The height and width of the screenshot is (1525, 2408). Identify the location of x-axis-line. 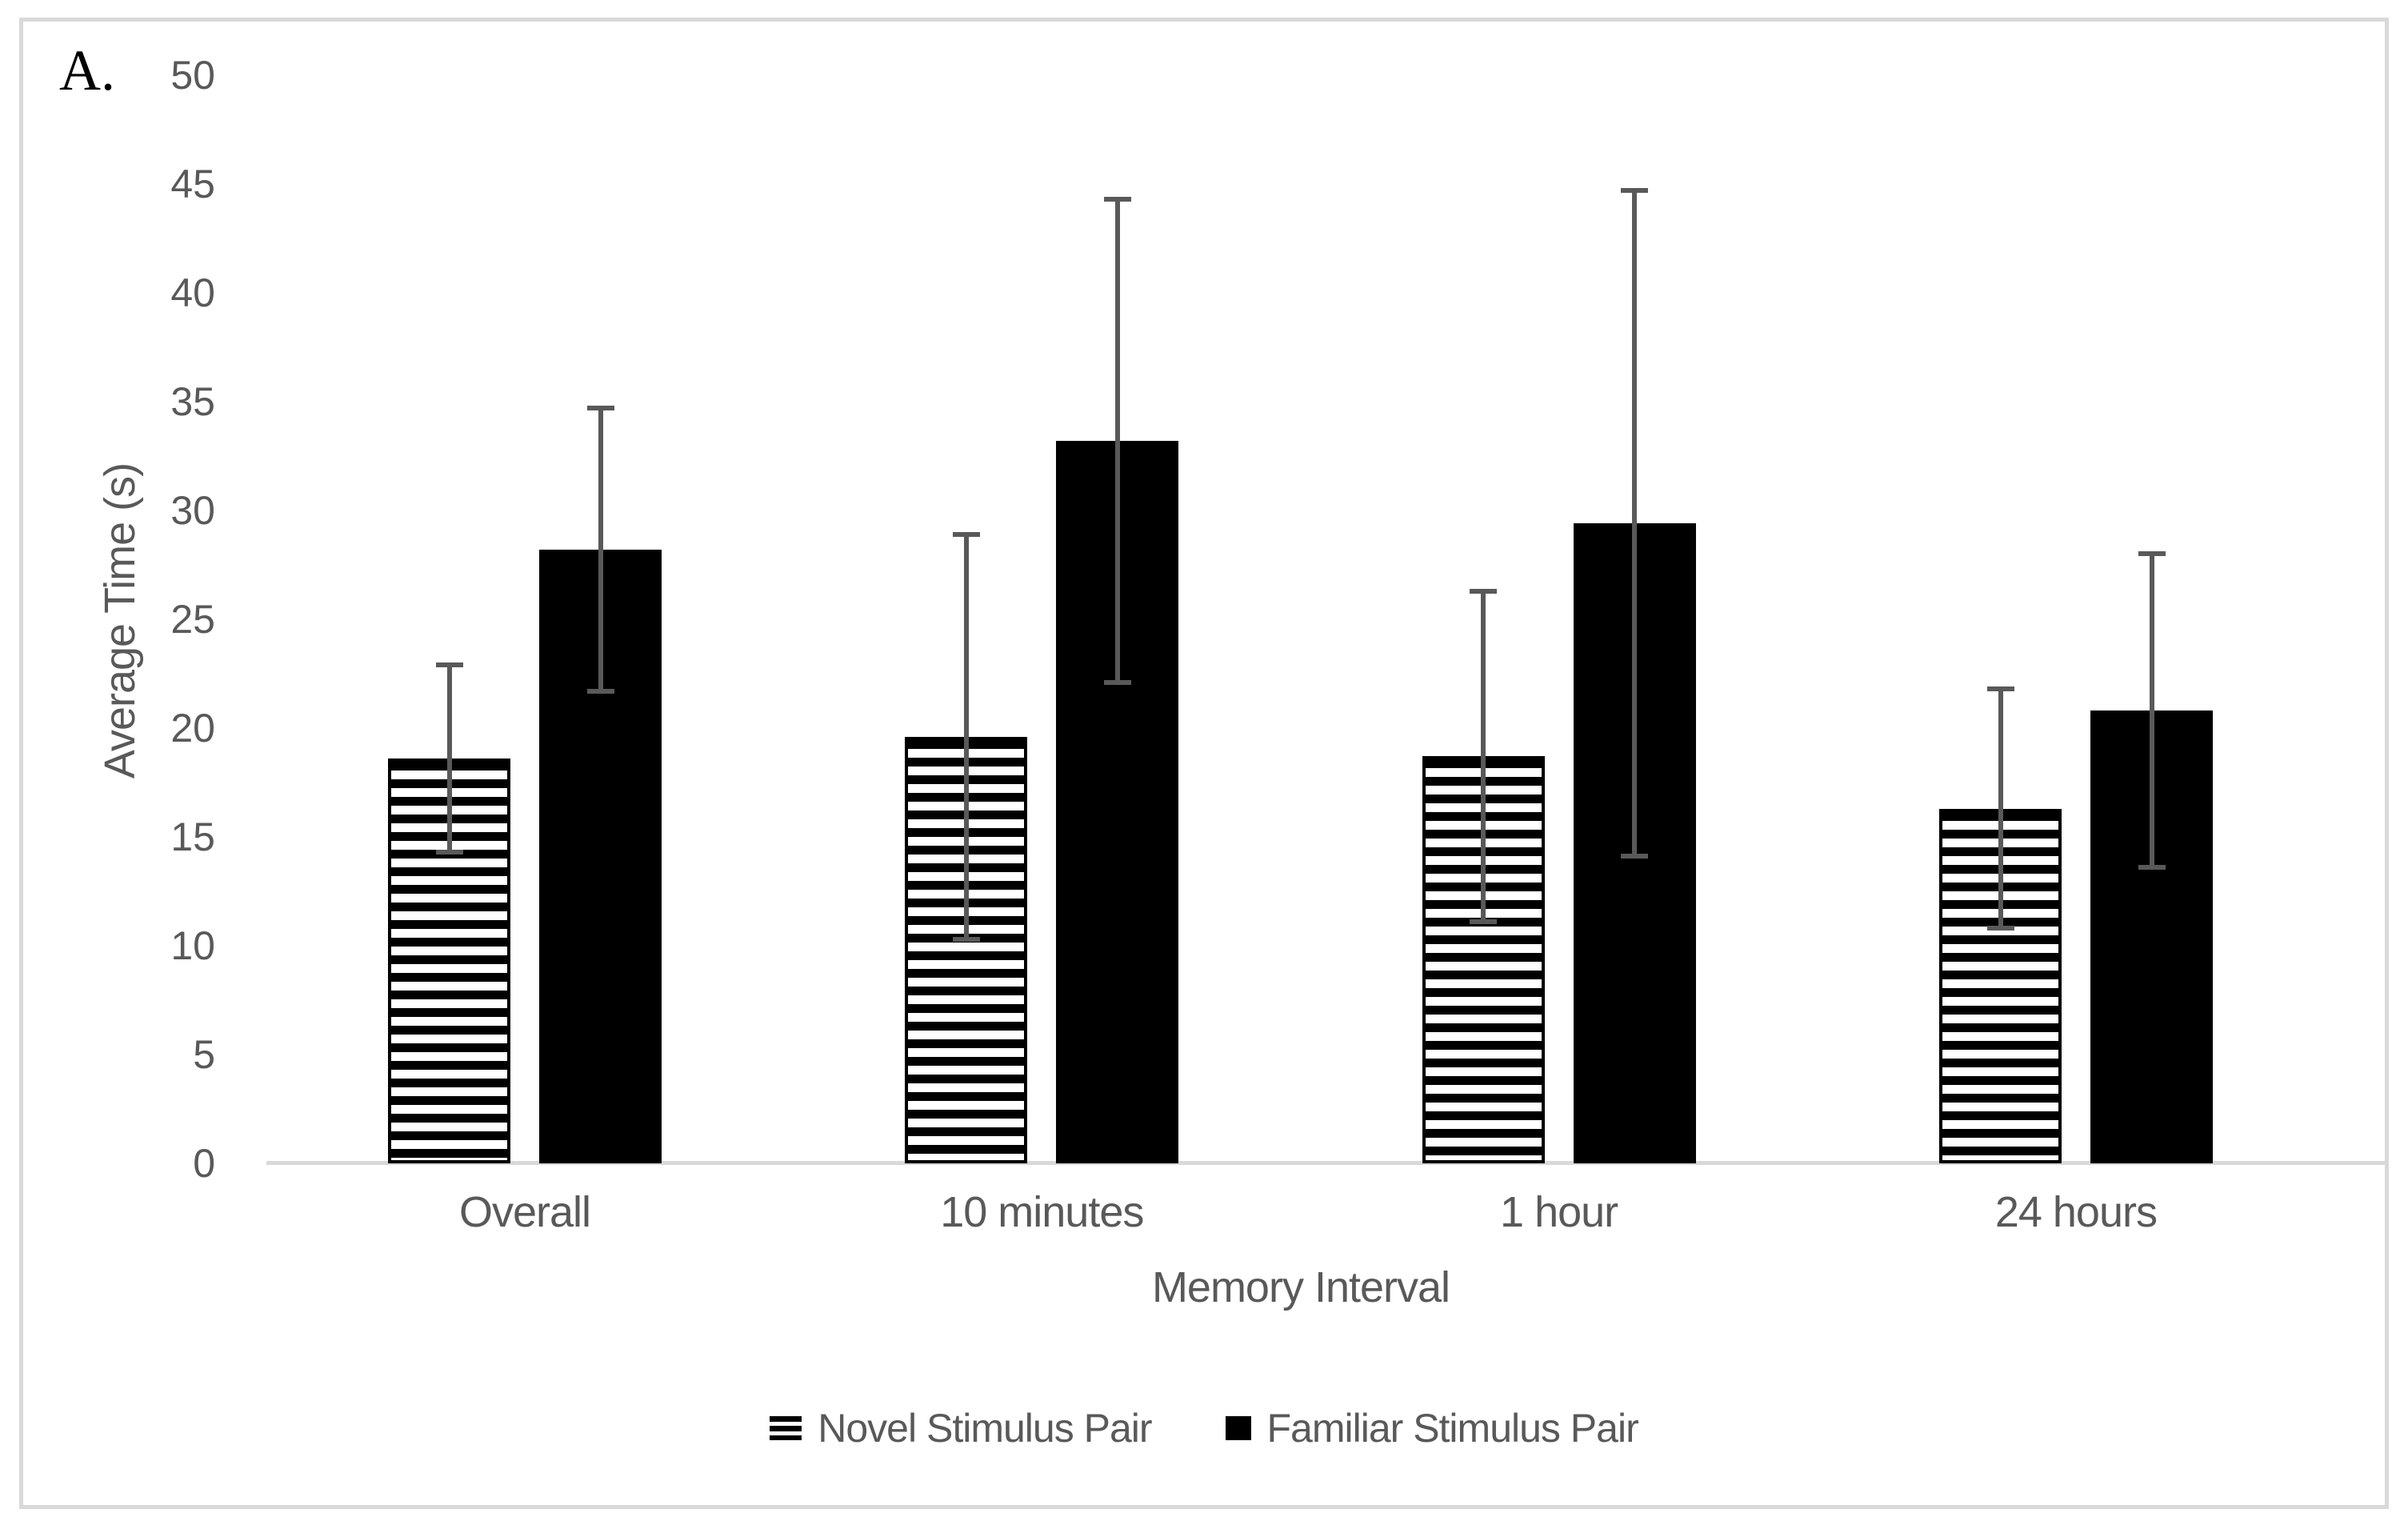
(1327, 1163).